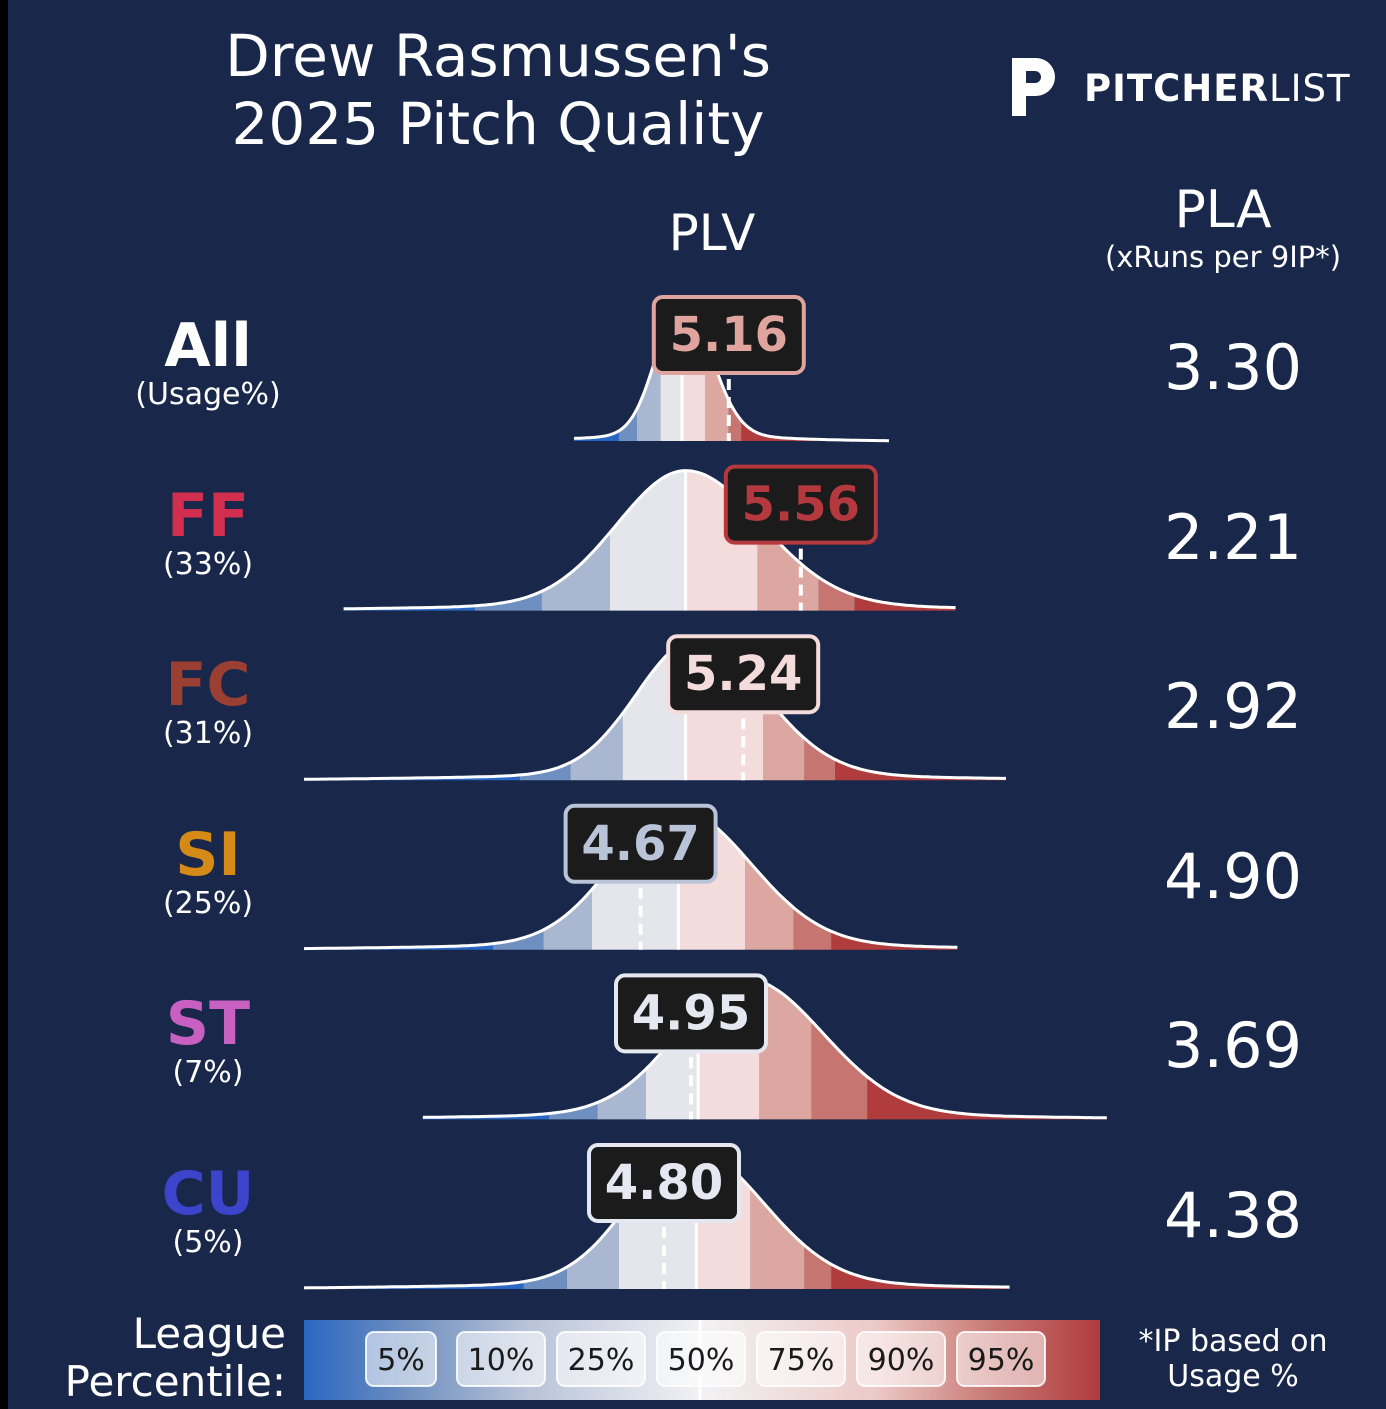 Image resolution: width=1386 pixels, height=1409 pixels. What do you see at coordinates (1233, 367) in the screenshot?
I see `pla-value: 3.30` at bounding box center [1233, 367].